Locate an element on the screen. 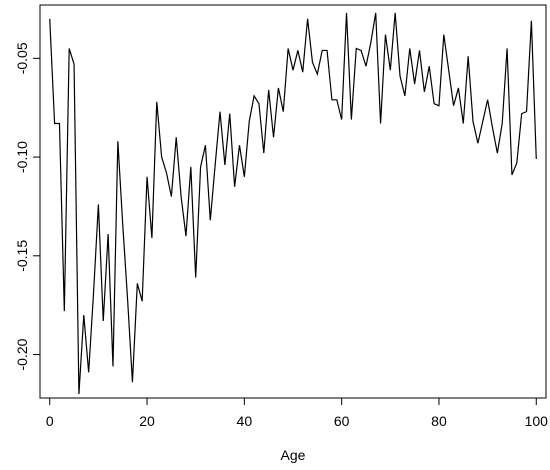  y-axis: -0.20 -0.15 -0.10 -0.05 is located at coordinates (27, 206).